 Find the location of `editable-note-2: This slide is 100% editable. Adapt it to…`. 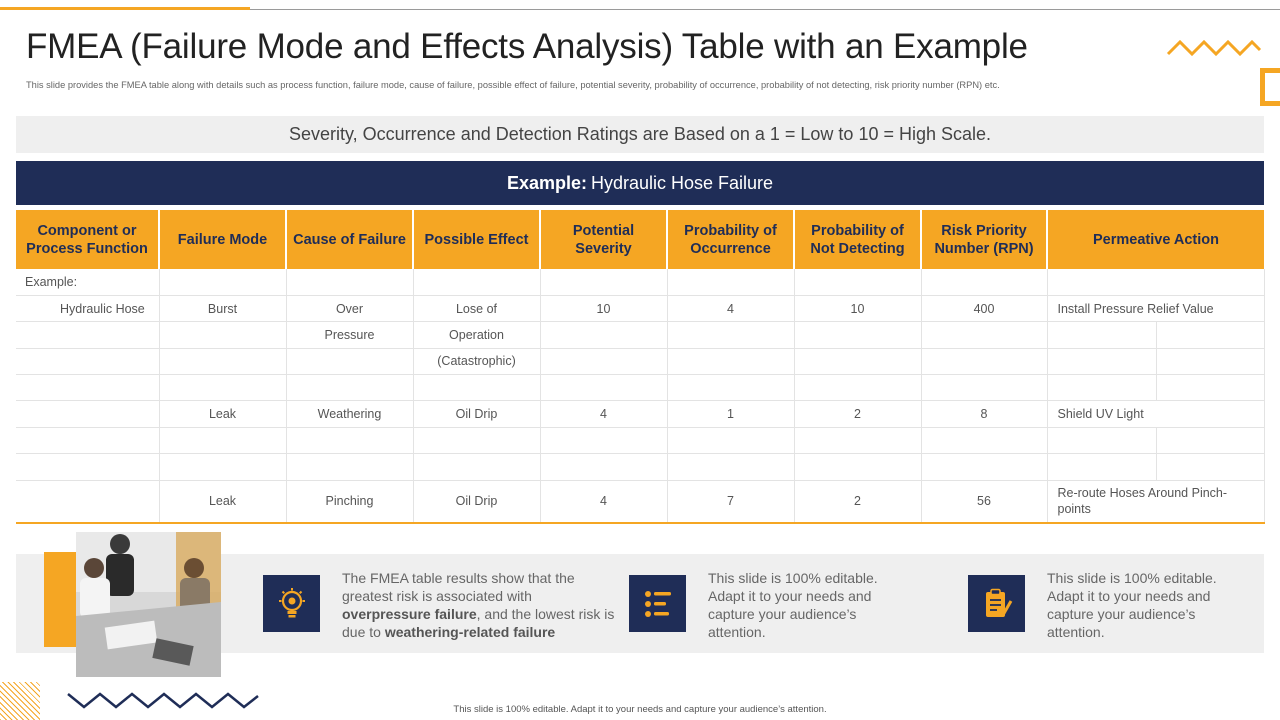

editable-note-2: This slide is 100% editable. Adapt it to… is located at coordinates (793, 605).